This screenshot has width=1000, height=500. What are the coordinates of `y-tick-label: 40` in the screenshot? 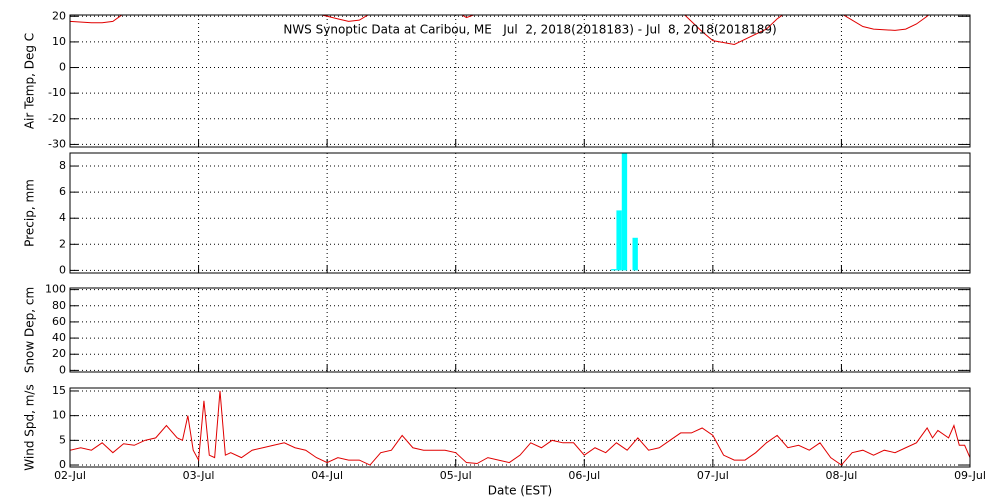 It's located at (59, 337).